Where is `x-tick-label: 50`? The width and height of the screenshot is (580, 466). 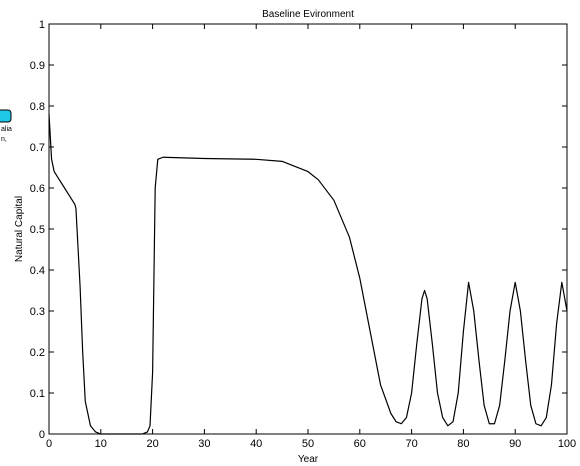 x-tick-label: 50 is located at coordinates (308, 444).